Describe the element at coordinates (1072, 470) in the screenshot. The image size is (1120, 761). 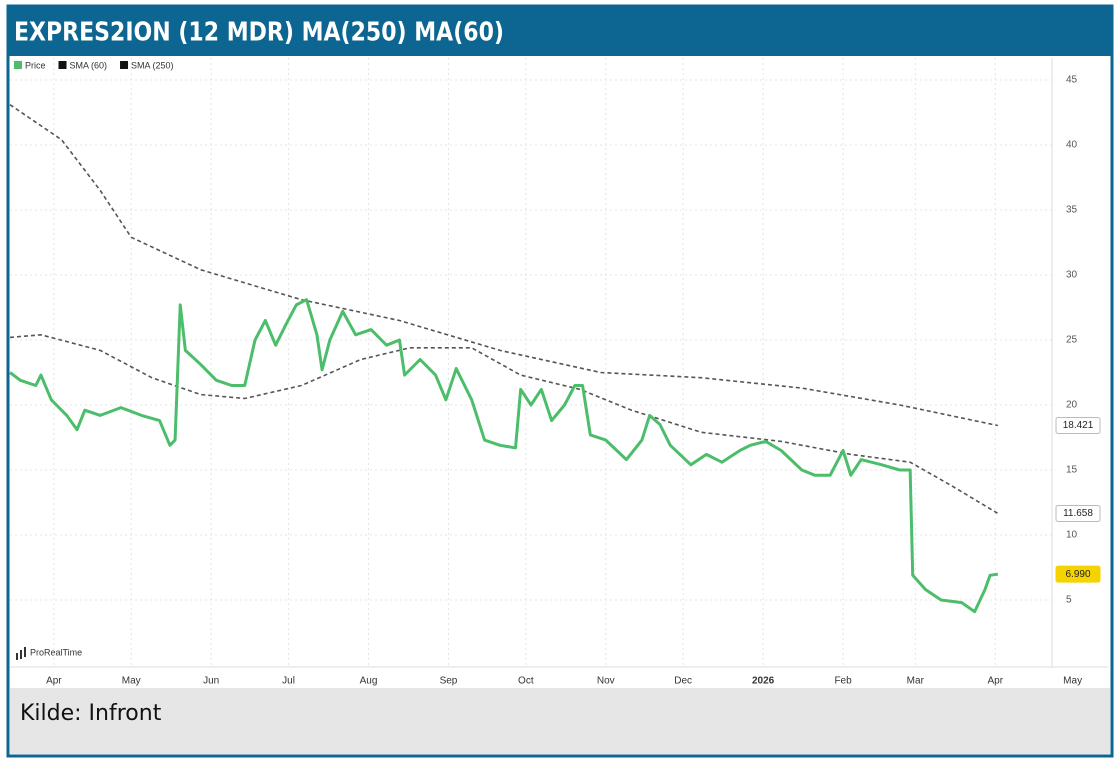
I see `y-tick-label: 15` at that location.